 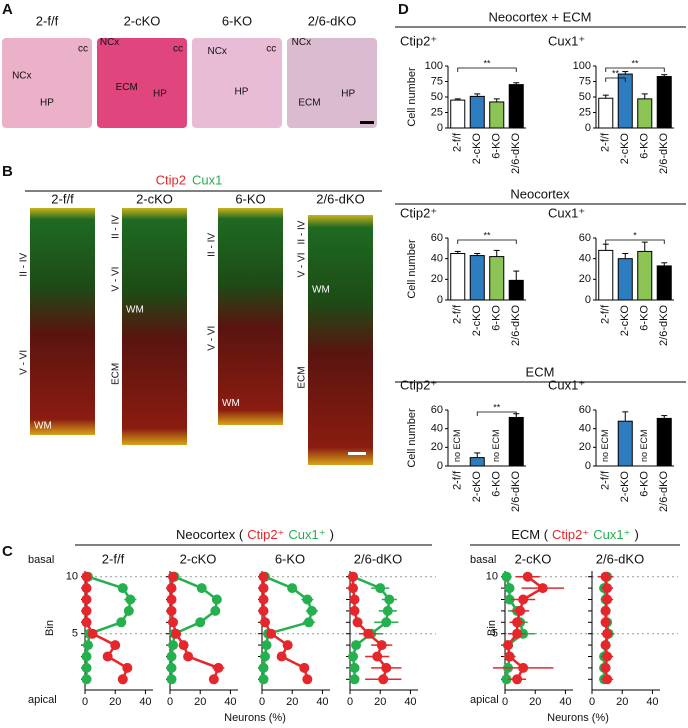 I want to click on chart-title: Ctip2⁺, so click(x=418, y=384).